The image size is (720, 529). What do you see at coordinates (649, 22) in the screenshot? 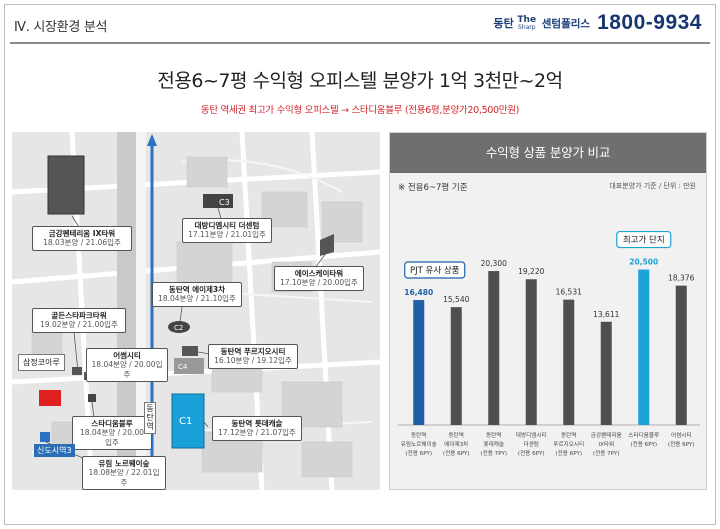
I see `brand-phone: 1800-9934` at bounding box center [649, 22].